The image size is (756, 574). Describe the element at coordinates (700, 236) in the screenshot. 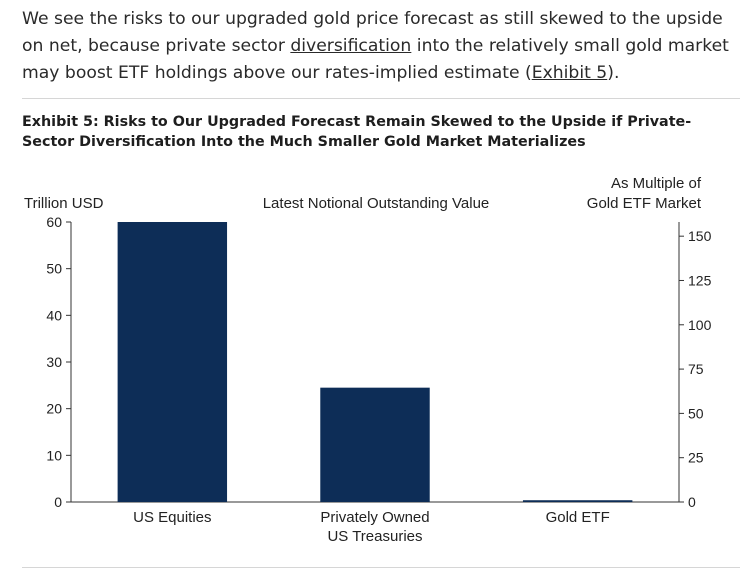

I see `y2-tick-label: 150` at that location.